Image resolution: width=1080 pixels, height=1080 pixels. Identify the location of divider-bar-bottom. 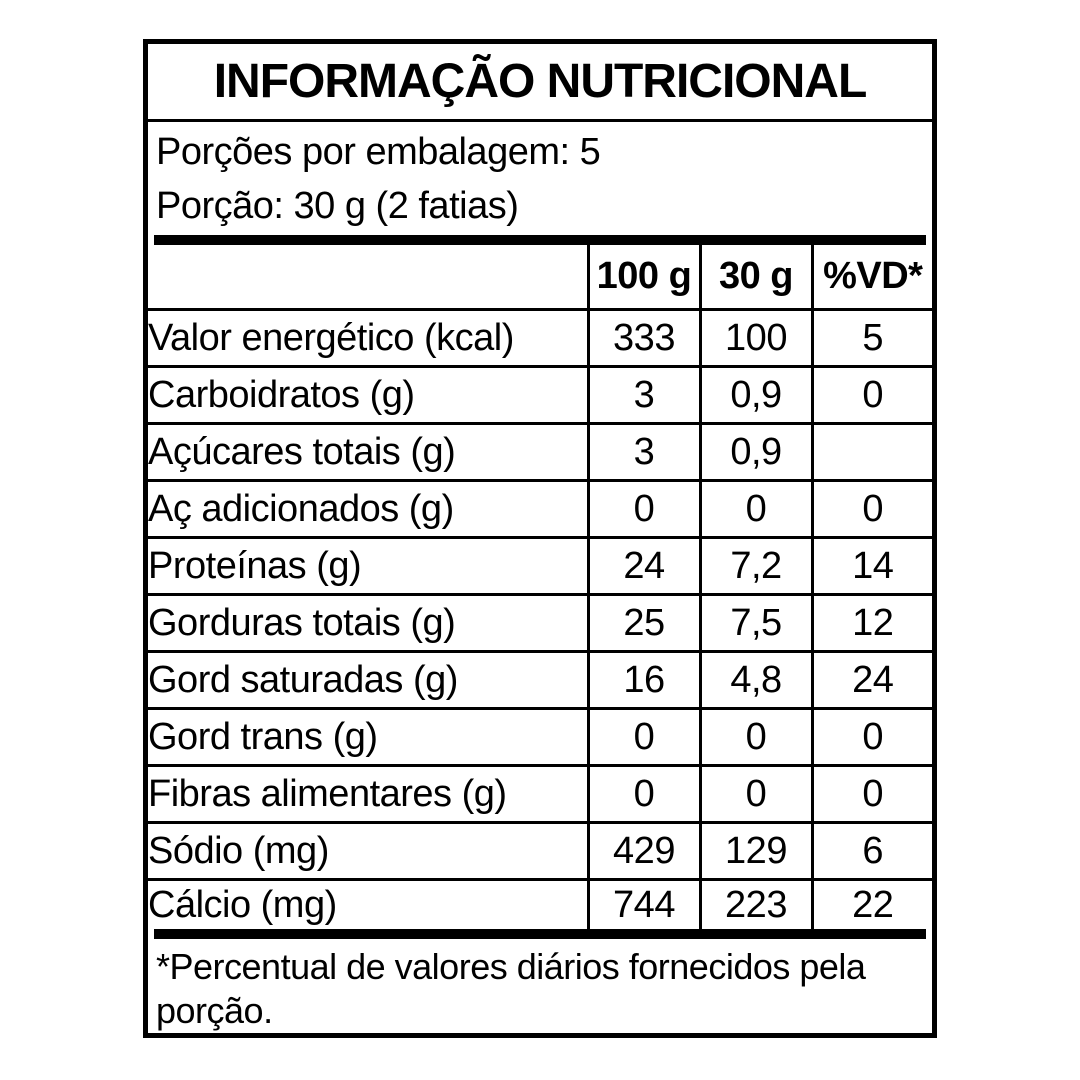
(540, 934).